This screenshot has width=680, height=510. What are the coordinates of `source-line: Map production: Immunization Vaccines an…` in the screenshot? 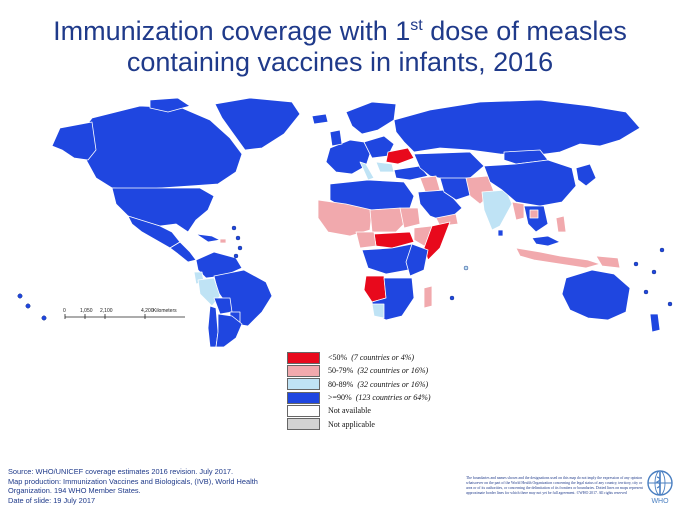 It's located at (133, 481).